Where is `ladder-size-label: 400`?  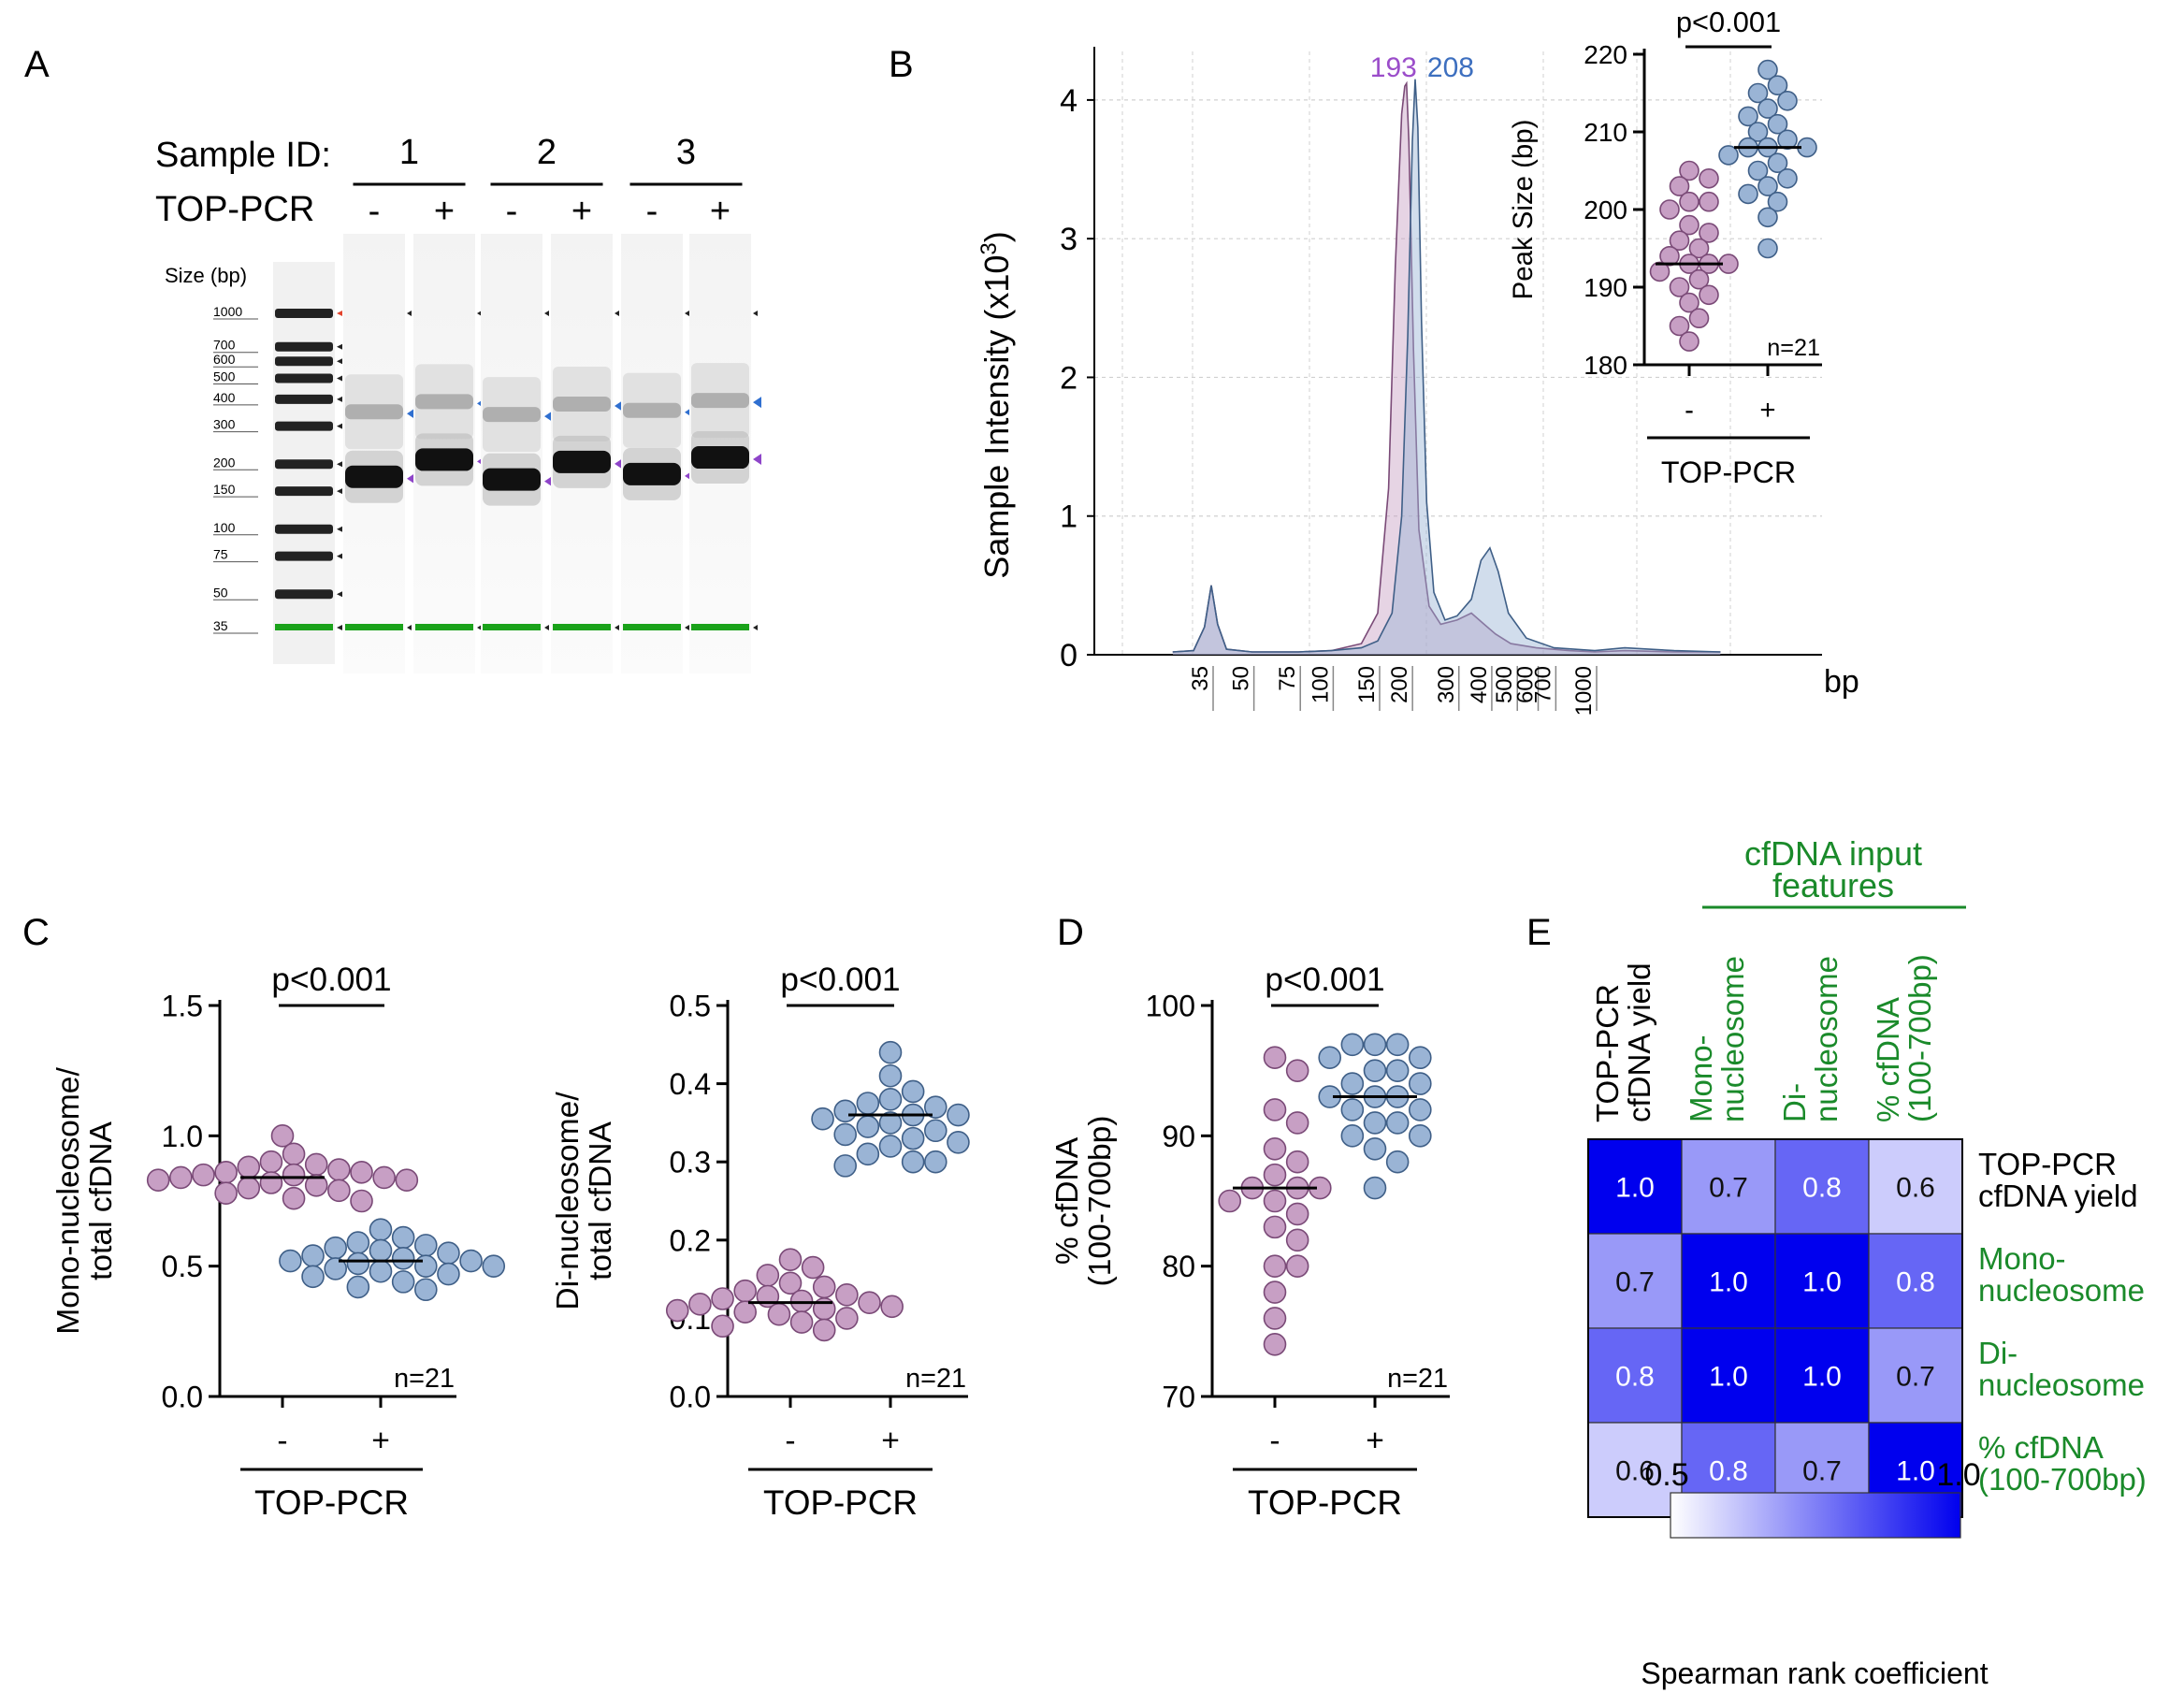
ladder-size-label: 400 is located at coordinates (224, 397).